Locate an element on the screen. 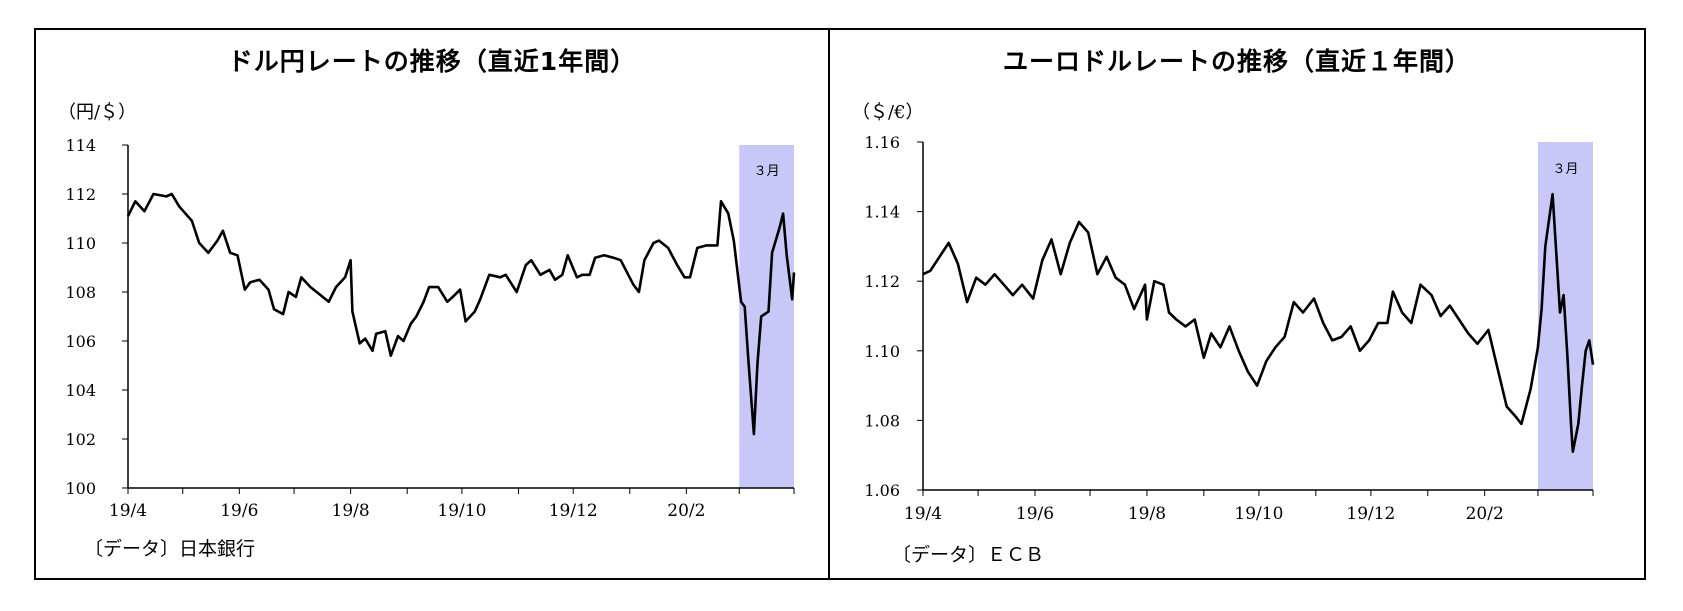  panel-divider is located at coordinates (829, 304).